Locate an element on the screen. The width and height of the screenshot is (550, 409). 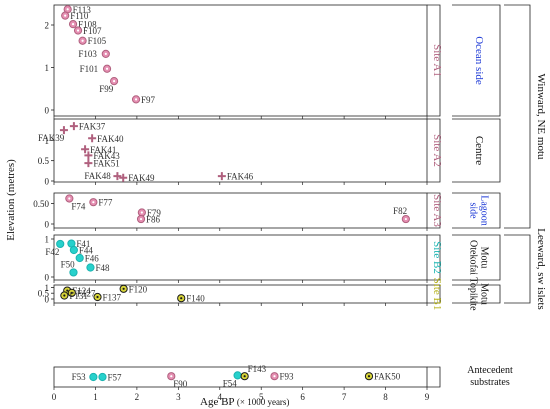
data-point-antecedent-5-center is located at coordinates (274, 376).